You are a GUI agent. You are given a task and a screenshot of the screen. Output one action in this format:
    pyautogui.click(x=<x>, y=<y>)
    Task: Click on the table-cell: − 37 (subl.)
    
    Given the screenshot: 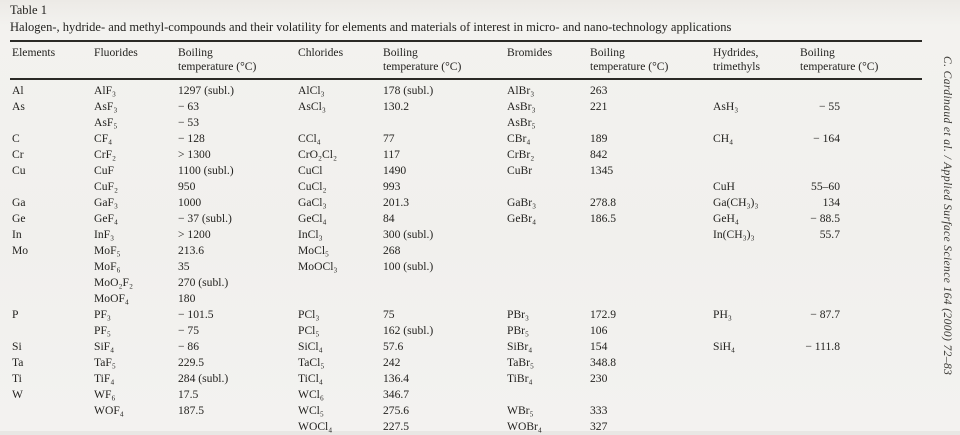 What is the action you would take?
    pyautogui.click(x=205, y=218)
    